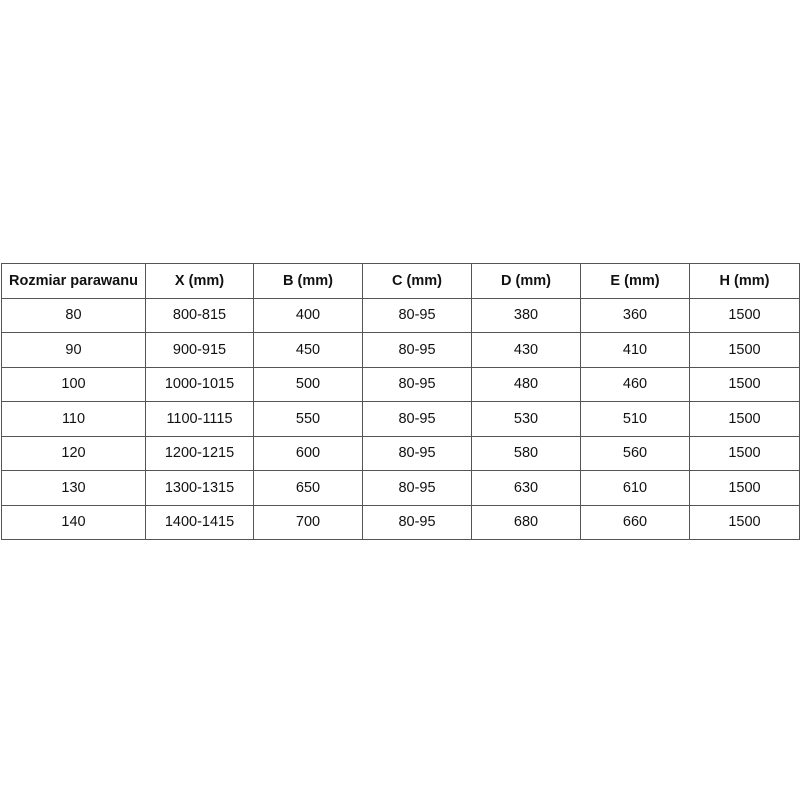 The height and width of the screenshot is (800, 800). Describe the element at coordinates (308, 453) in the screenshot. I see `table-cell: 600` at that location.